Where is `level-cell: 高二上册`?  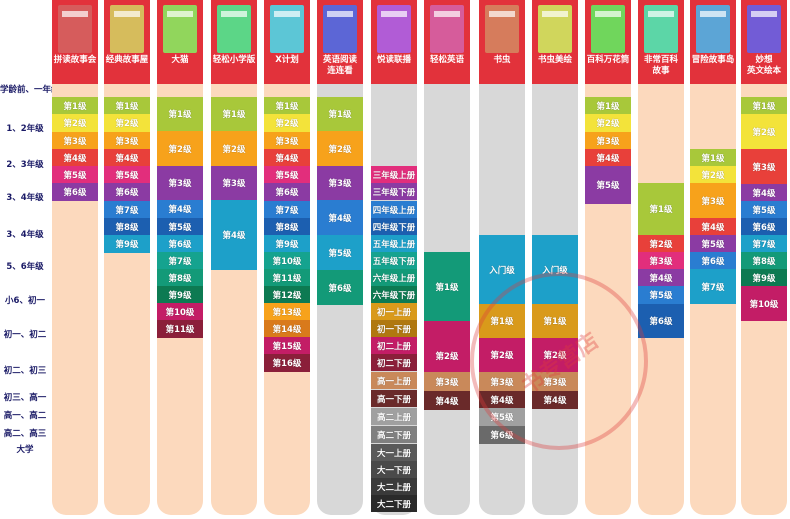
level-cell: 高二上册 is located at coordinates (394, 416).